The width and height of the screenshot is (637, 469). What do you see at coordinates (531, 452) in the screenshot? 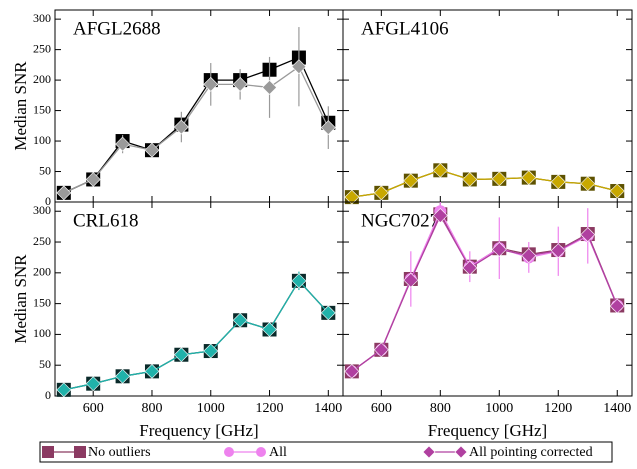
I see `legend-label: All pointing corrected` at bounding box center [531, 452].